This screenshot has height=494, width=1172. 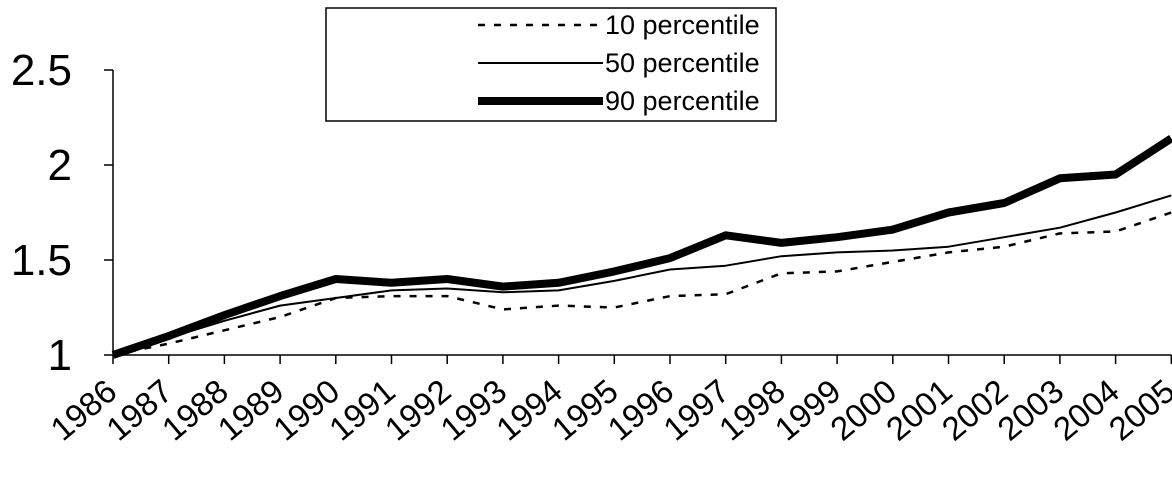 What do you see at coordinates (682, 63) in the screenshot?
I see `legend-label: 50 percentile` at bounding box center [682, 63].